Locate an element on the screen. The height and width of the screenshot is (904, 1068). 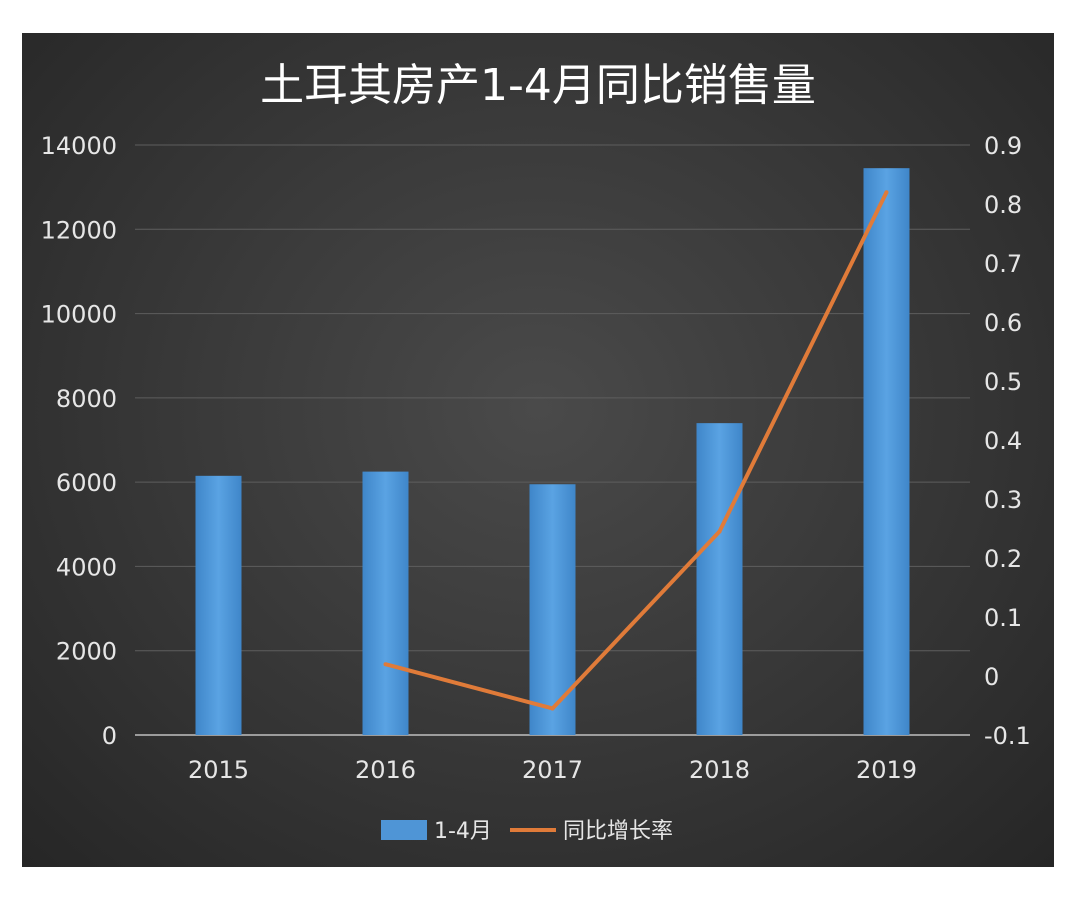
legend-swatch-bar is located at coordinates (404, 830).